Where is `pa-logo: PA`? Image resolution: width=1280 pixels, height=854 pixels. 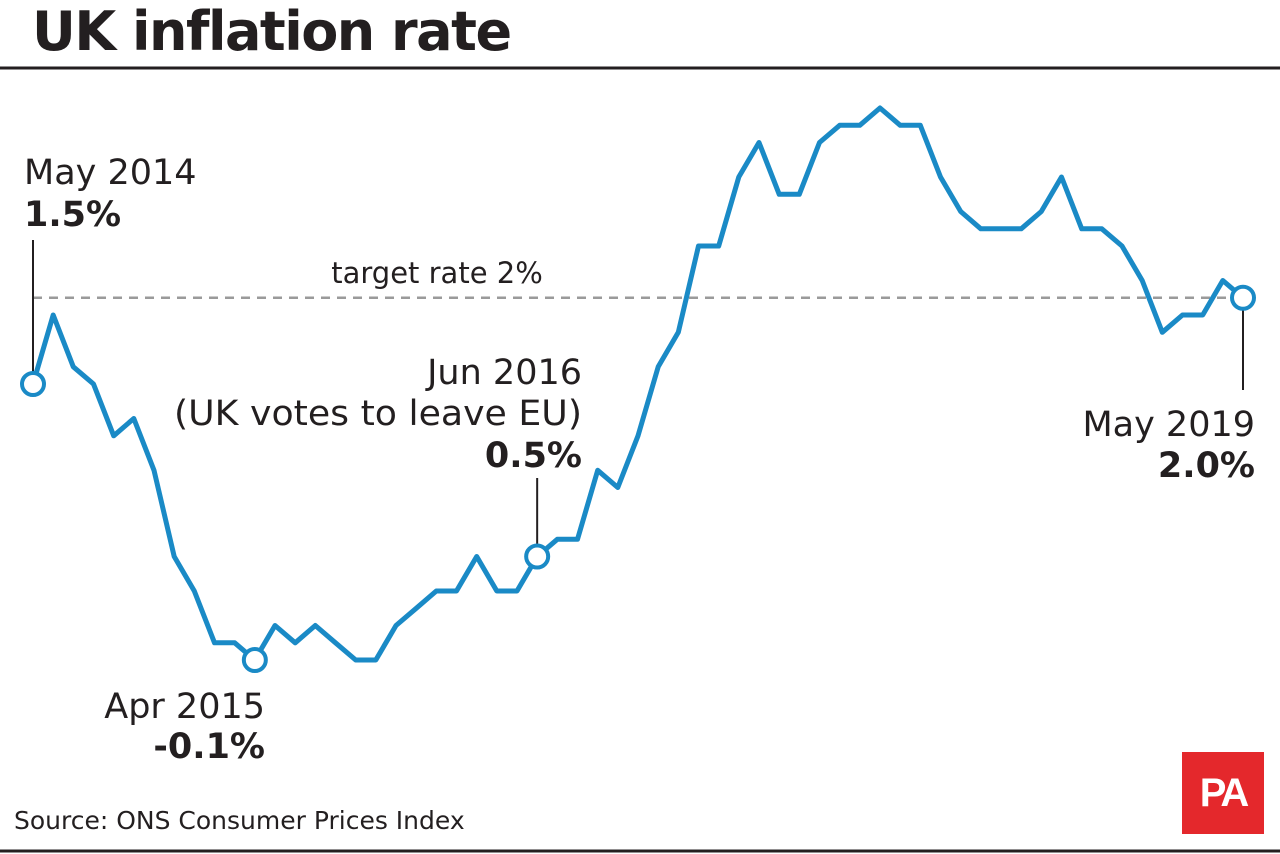 pa-logo: PA is located at coordinates (1223, 793).